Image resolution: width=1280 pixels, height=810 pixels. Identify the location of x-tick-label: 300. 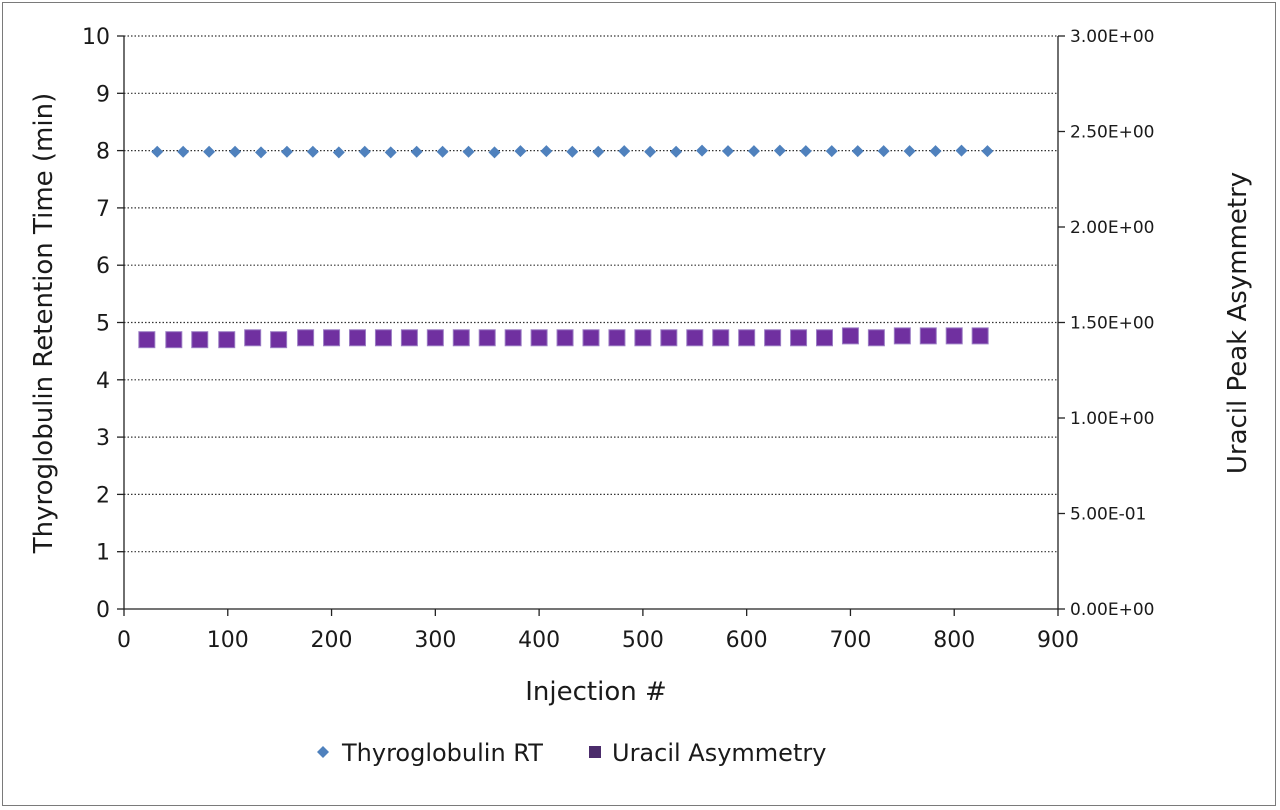
(435, 640).